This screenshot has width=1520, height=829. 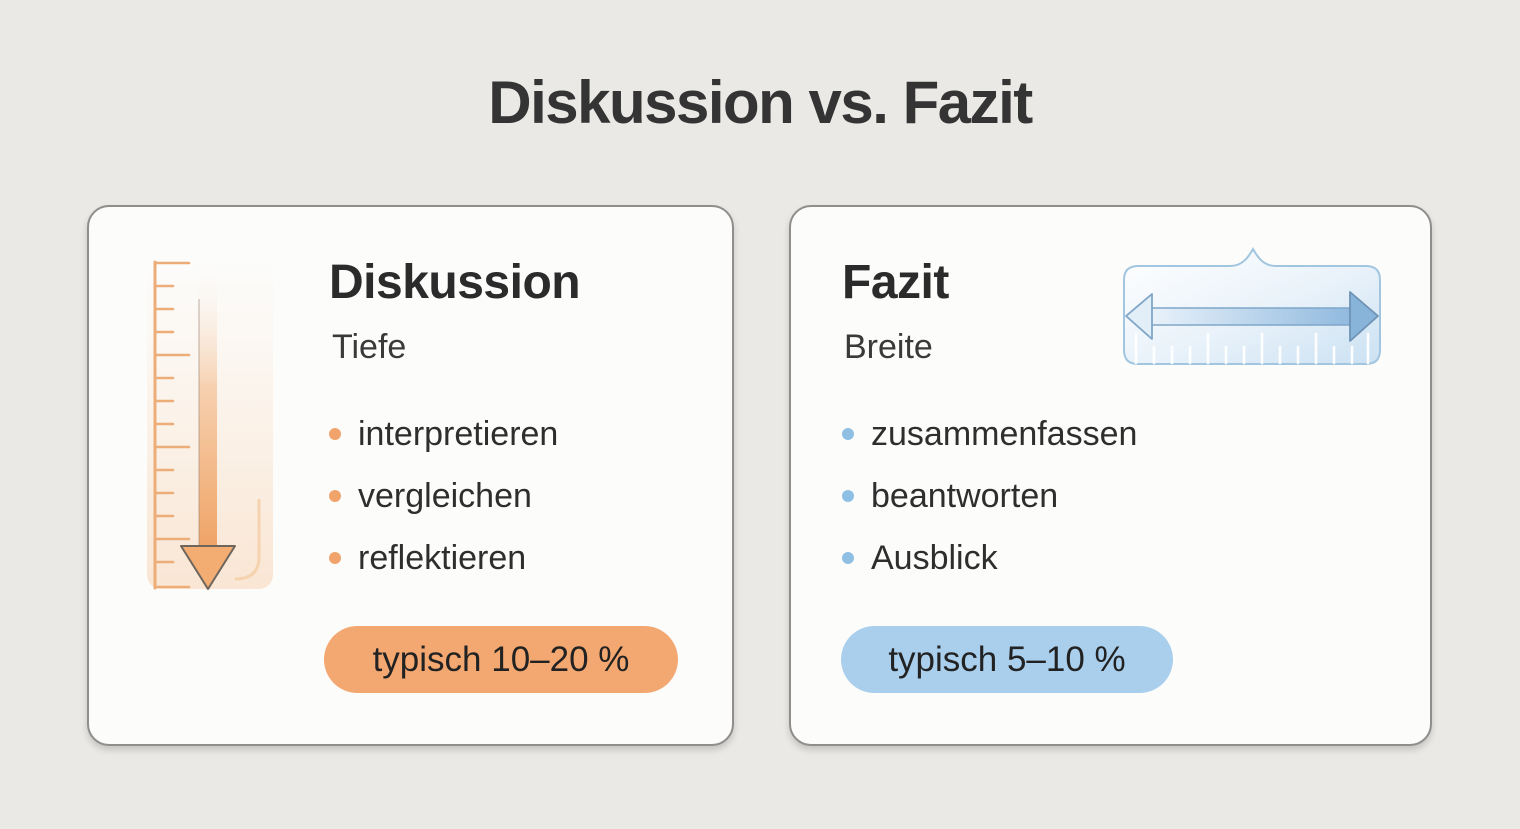 What do you see at coordinates (1252, 307) in the screenshot?
I see `width-ruler-double-arrow-icon` at bounding box center [1252, 307].